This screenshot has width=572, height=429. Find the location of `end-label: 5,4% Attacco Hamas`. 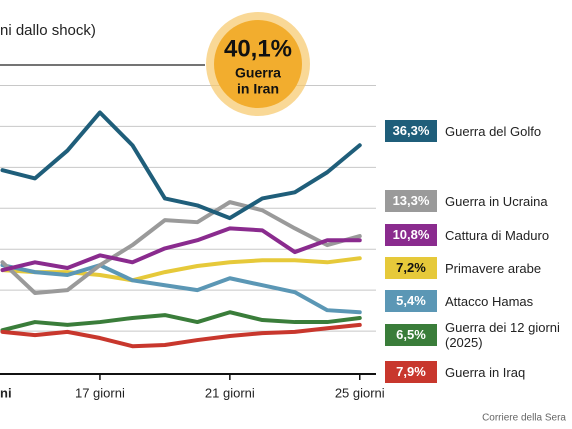

end-label: 5,4% Attacco Hamas is located at coordinates (459, 301).